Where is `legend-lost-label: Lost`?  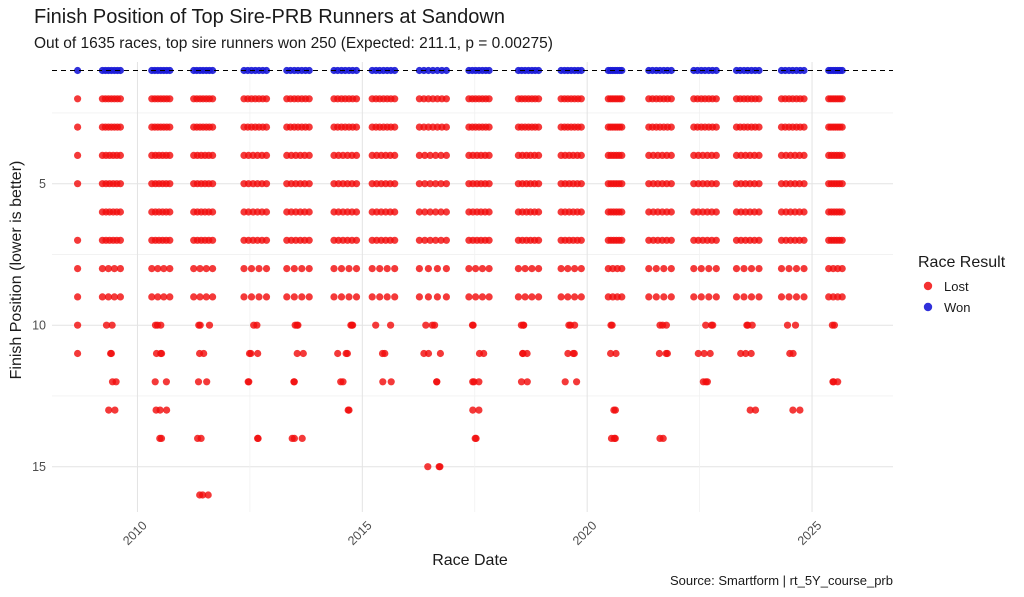 legend-lost-label: Lost is located at coordinates (956, 286).